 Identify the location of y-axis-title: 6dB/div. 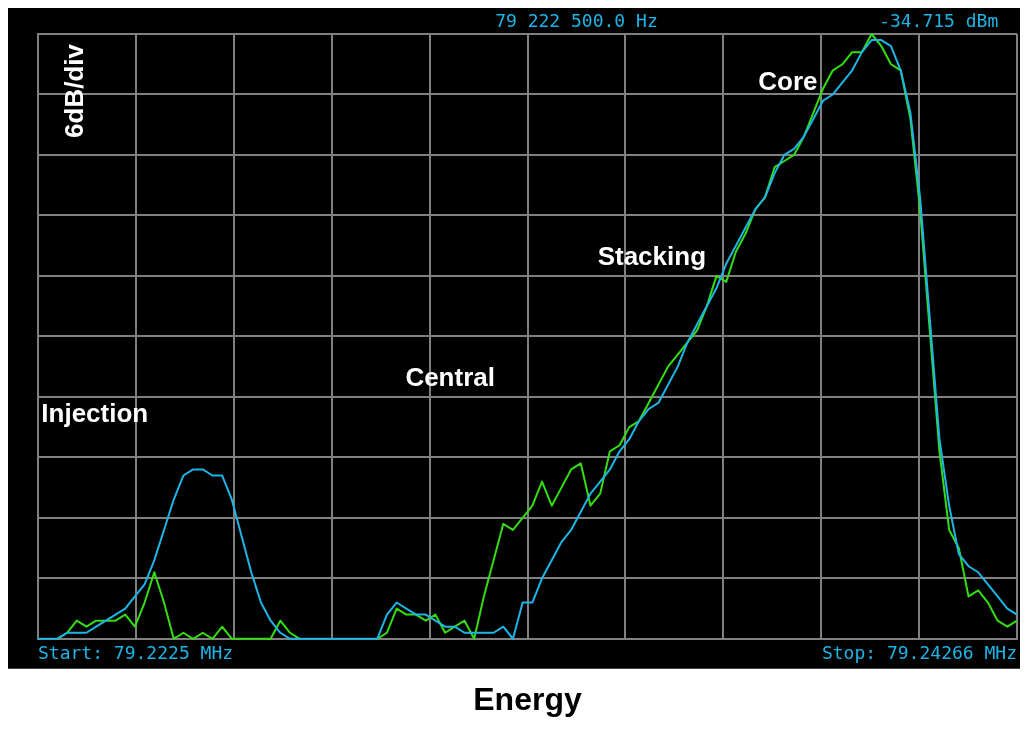
(74, 90).